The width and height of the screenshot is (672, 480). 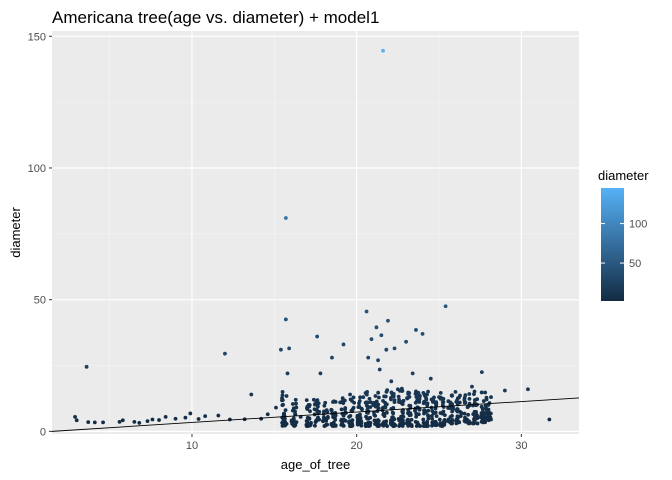 What do you see at coordinates (192, 446) in the screenshot?
I see `x-tick-label: 10` at bounding box center [192, 446].